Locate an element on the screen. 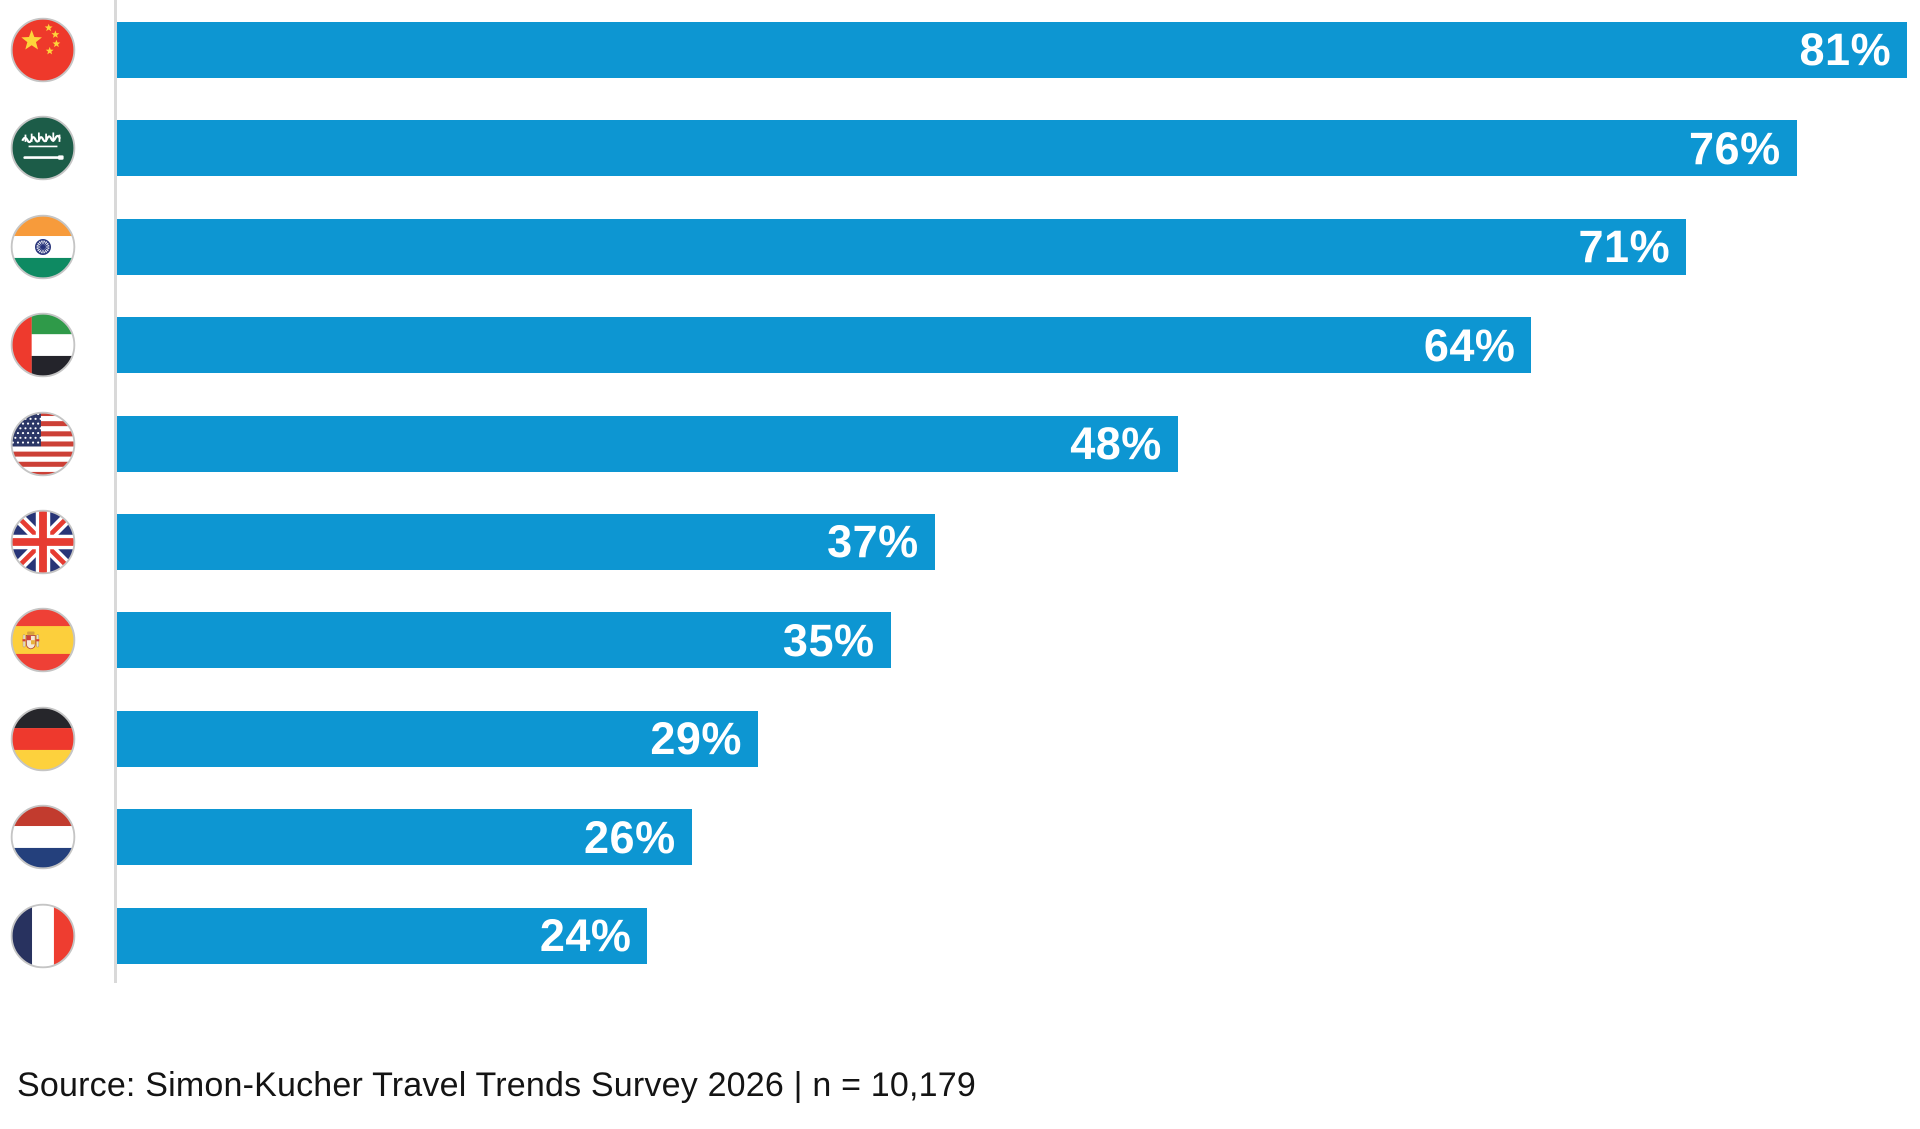  bar-value-label: 81% is located at coordinates (1845, 50).